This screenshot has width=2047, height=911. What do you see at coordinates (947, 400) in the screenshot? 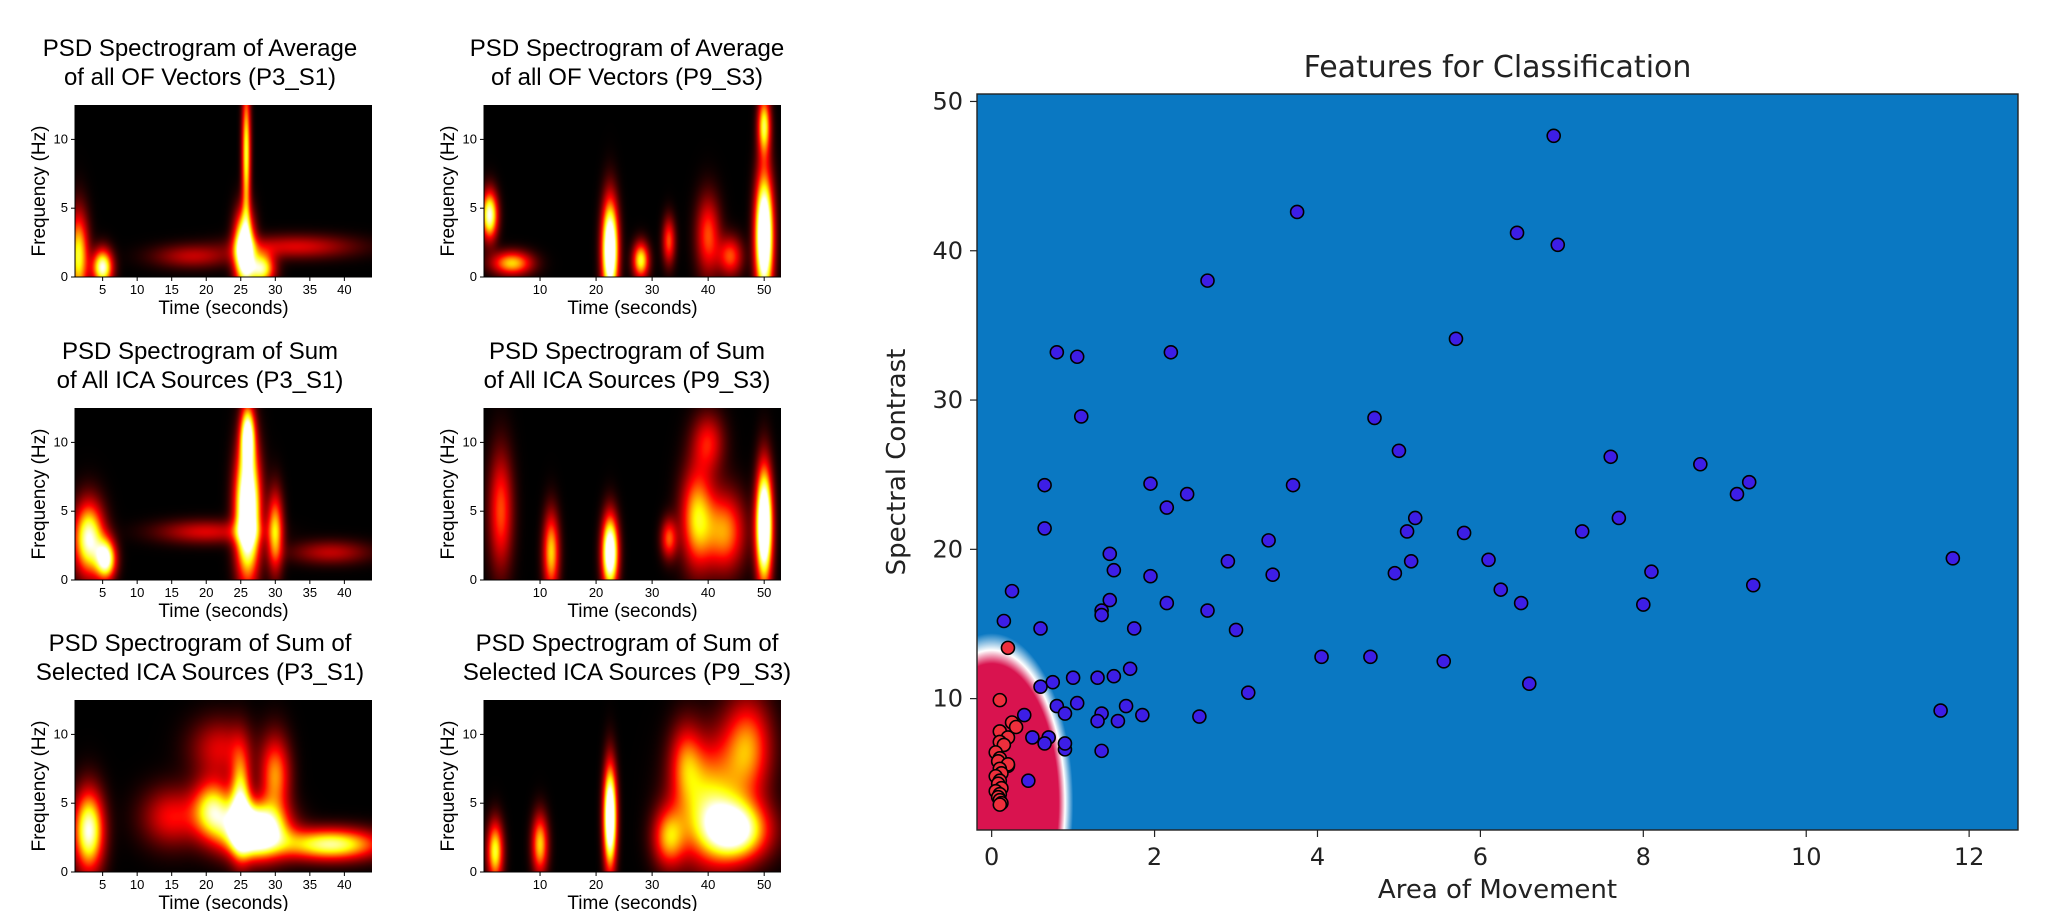
I see `y-tick-label: 30` at bounding box center [947, 400].